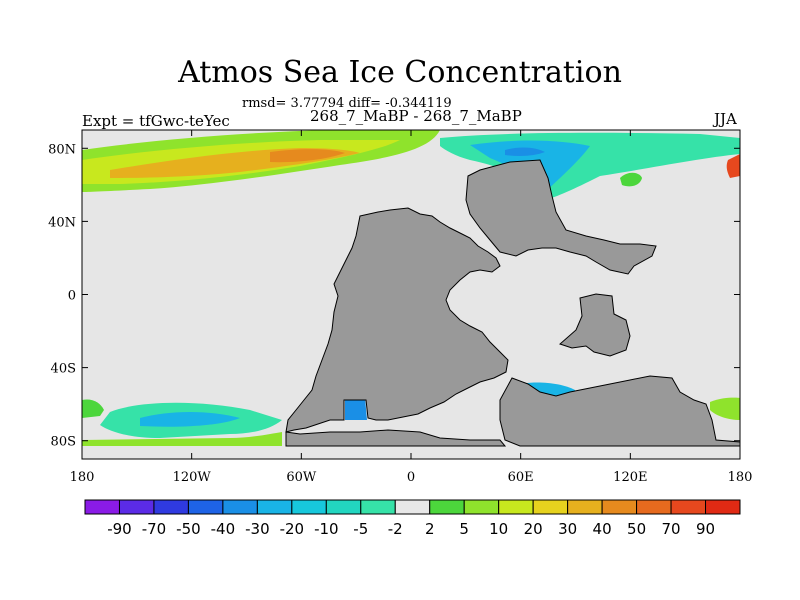  I want to click on anomaly-patch-orange, so click(733, 166).